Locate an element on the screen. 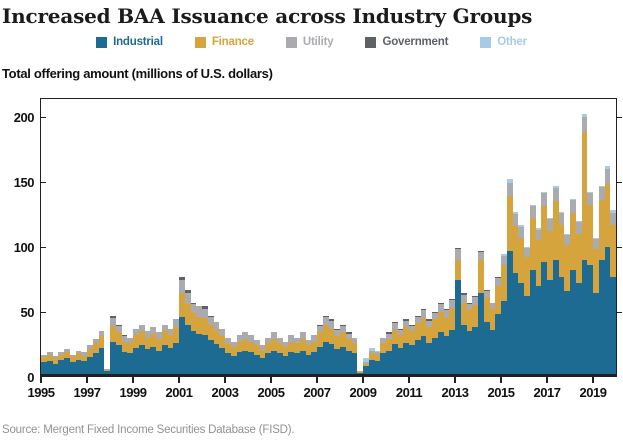 The width and height of the screenshot is (623, 448). x-tick-label: 2019 is located at coordinates (593, 392).